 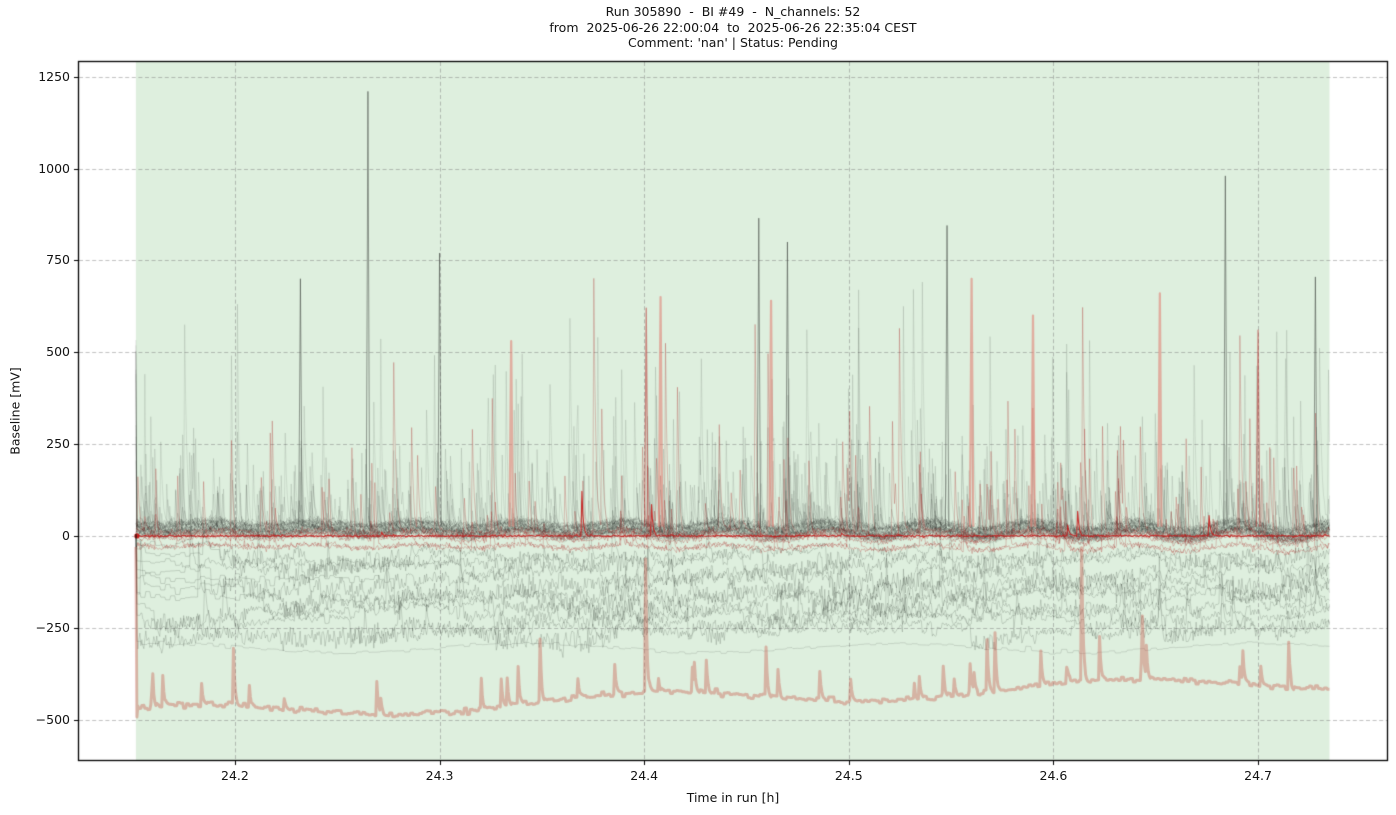 I want to click on plot-title-line-1: Run 305890 - BI #49 - N_channels: 52, so click(x=733, y=11).